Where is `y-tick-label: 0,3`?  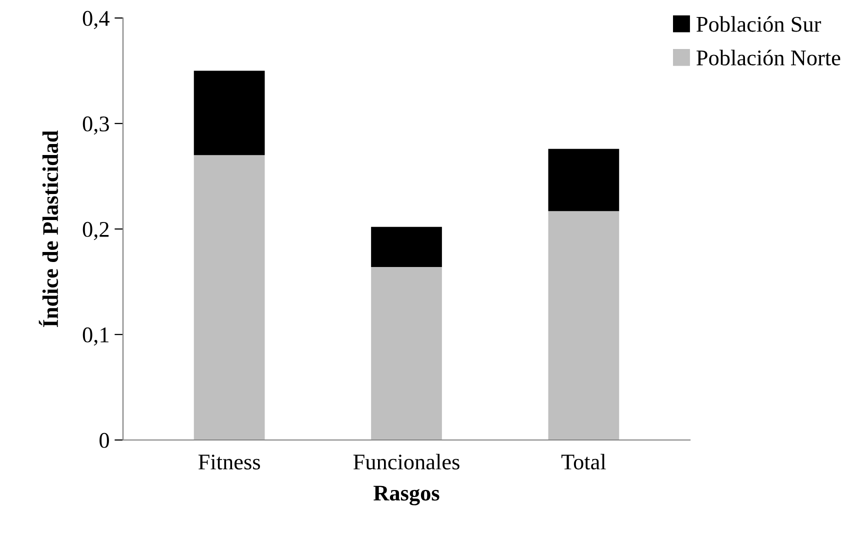
y-tick-label: 0,3 is located at coordinates (95, 125).